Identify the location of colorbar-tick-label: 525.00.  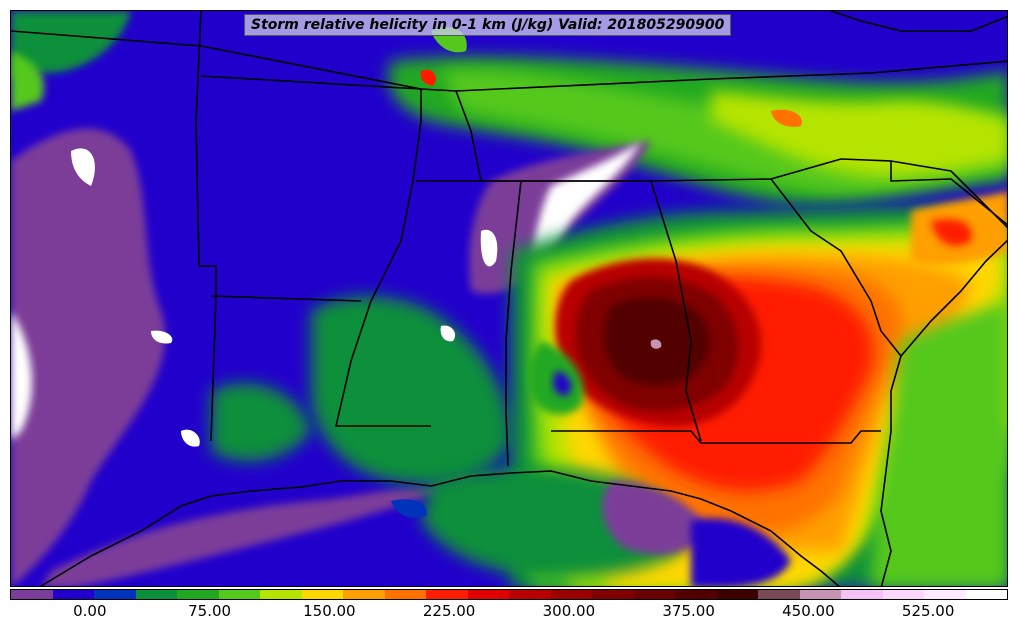
(928, 611).